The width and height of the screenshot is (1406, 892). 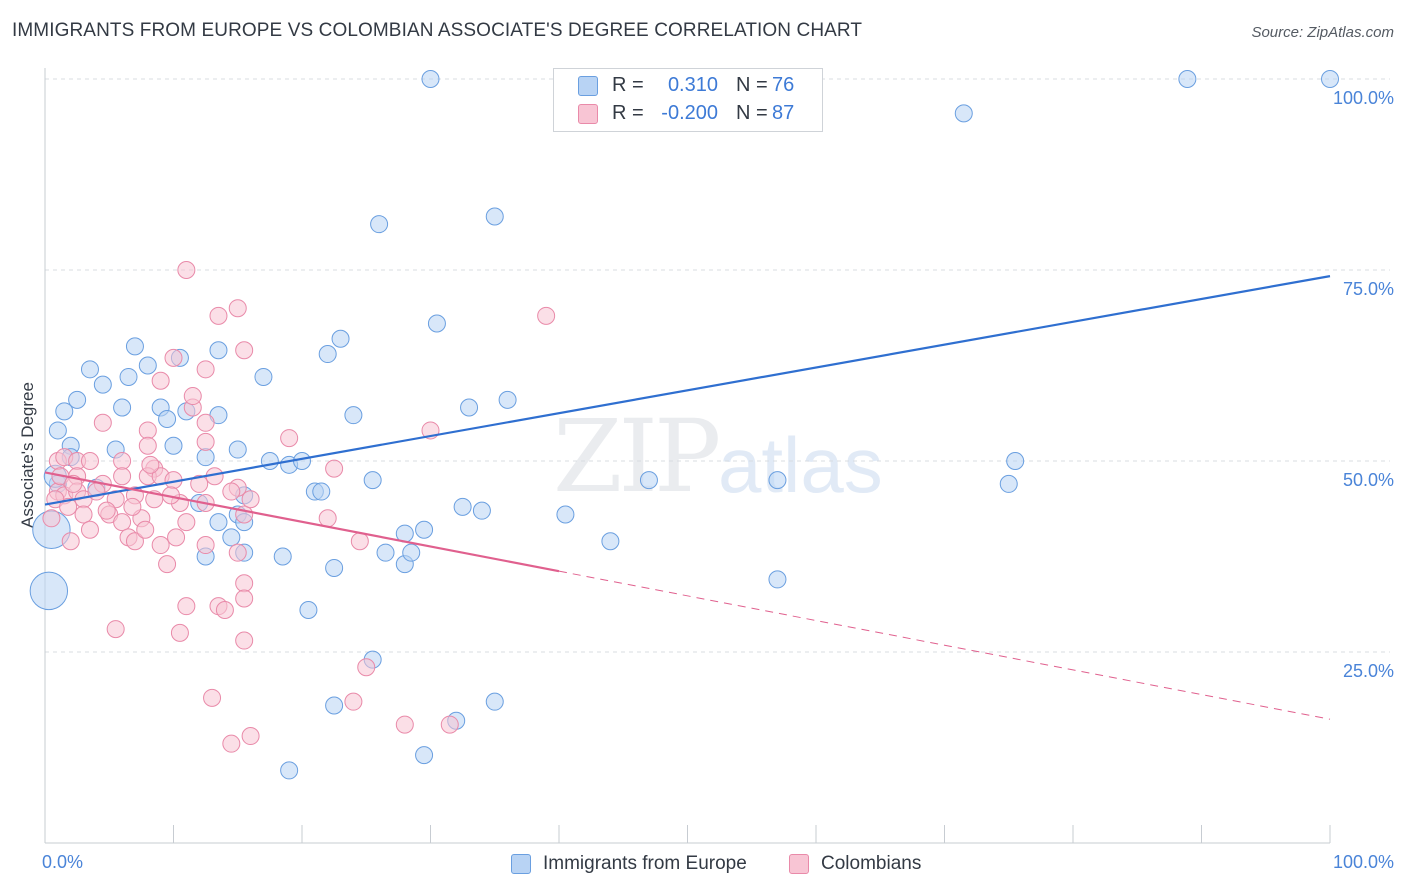 I want to click on legend-row-pink: R = -0.200 N = 87, so click(x=688, y=114).